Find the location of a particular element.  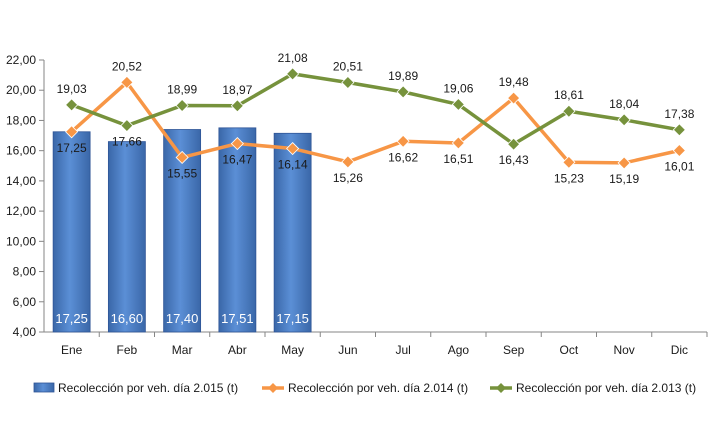

series-2014-label: 16,51 is located at coordinates (458, 159).